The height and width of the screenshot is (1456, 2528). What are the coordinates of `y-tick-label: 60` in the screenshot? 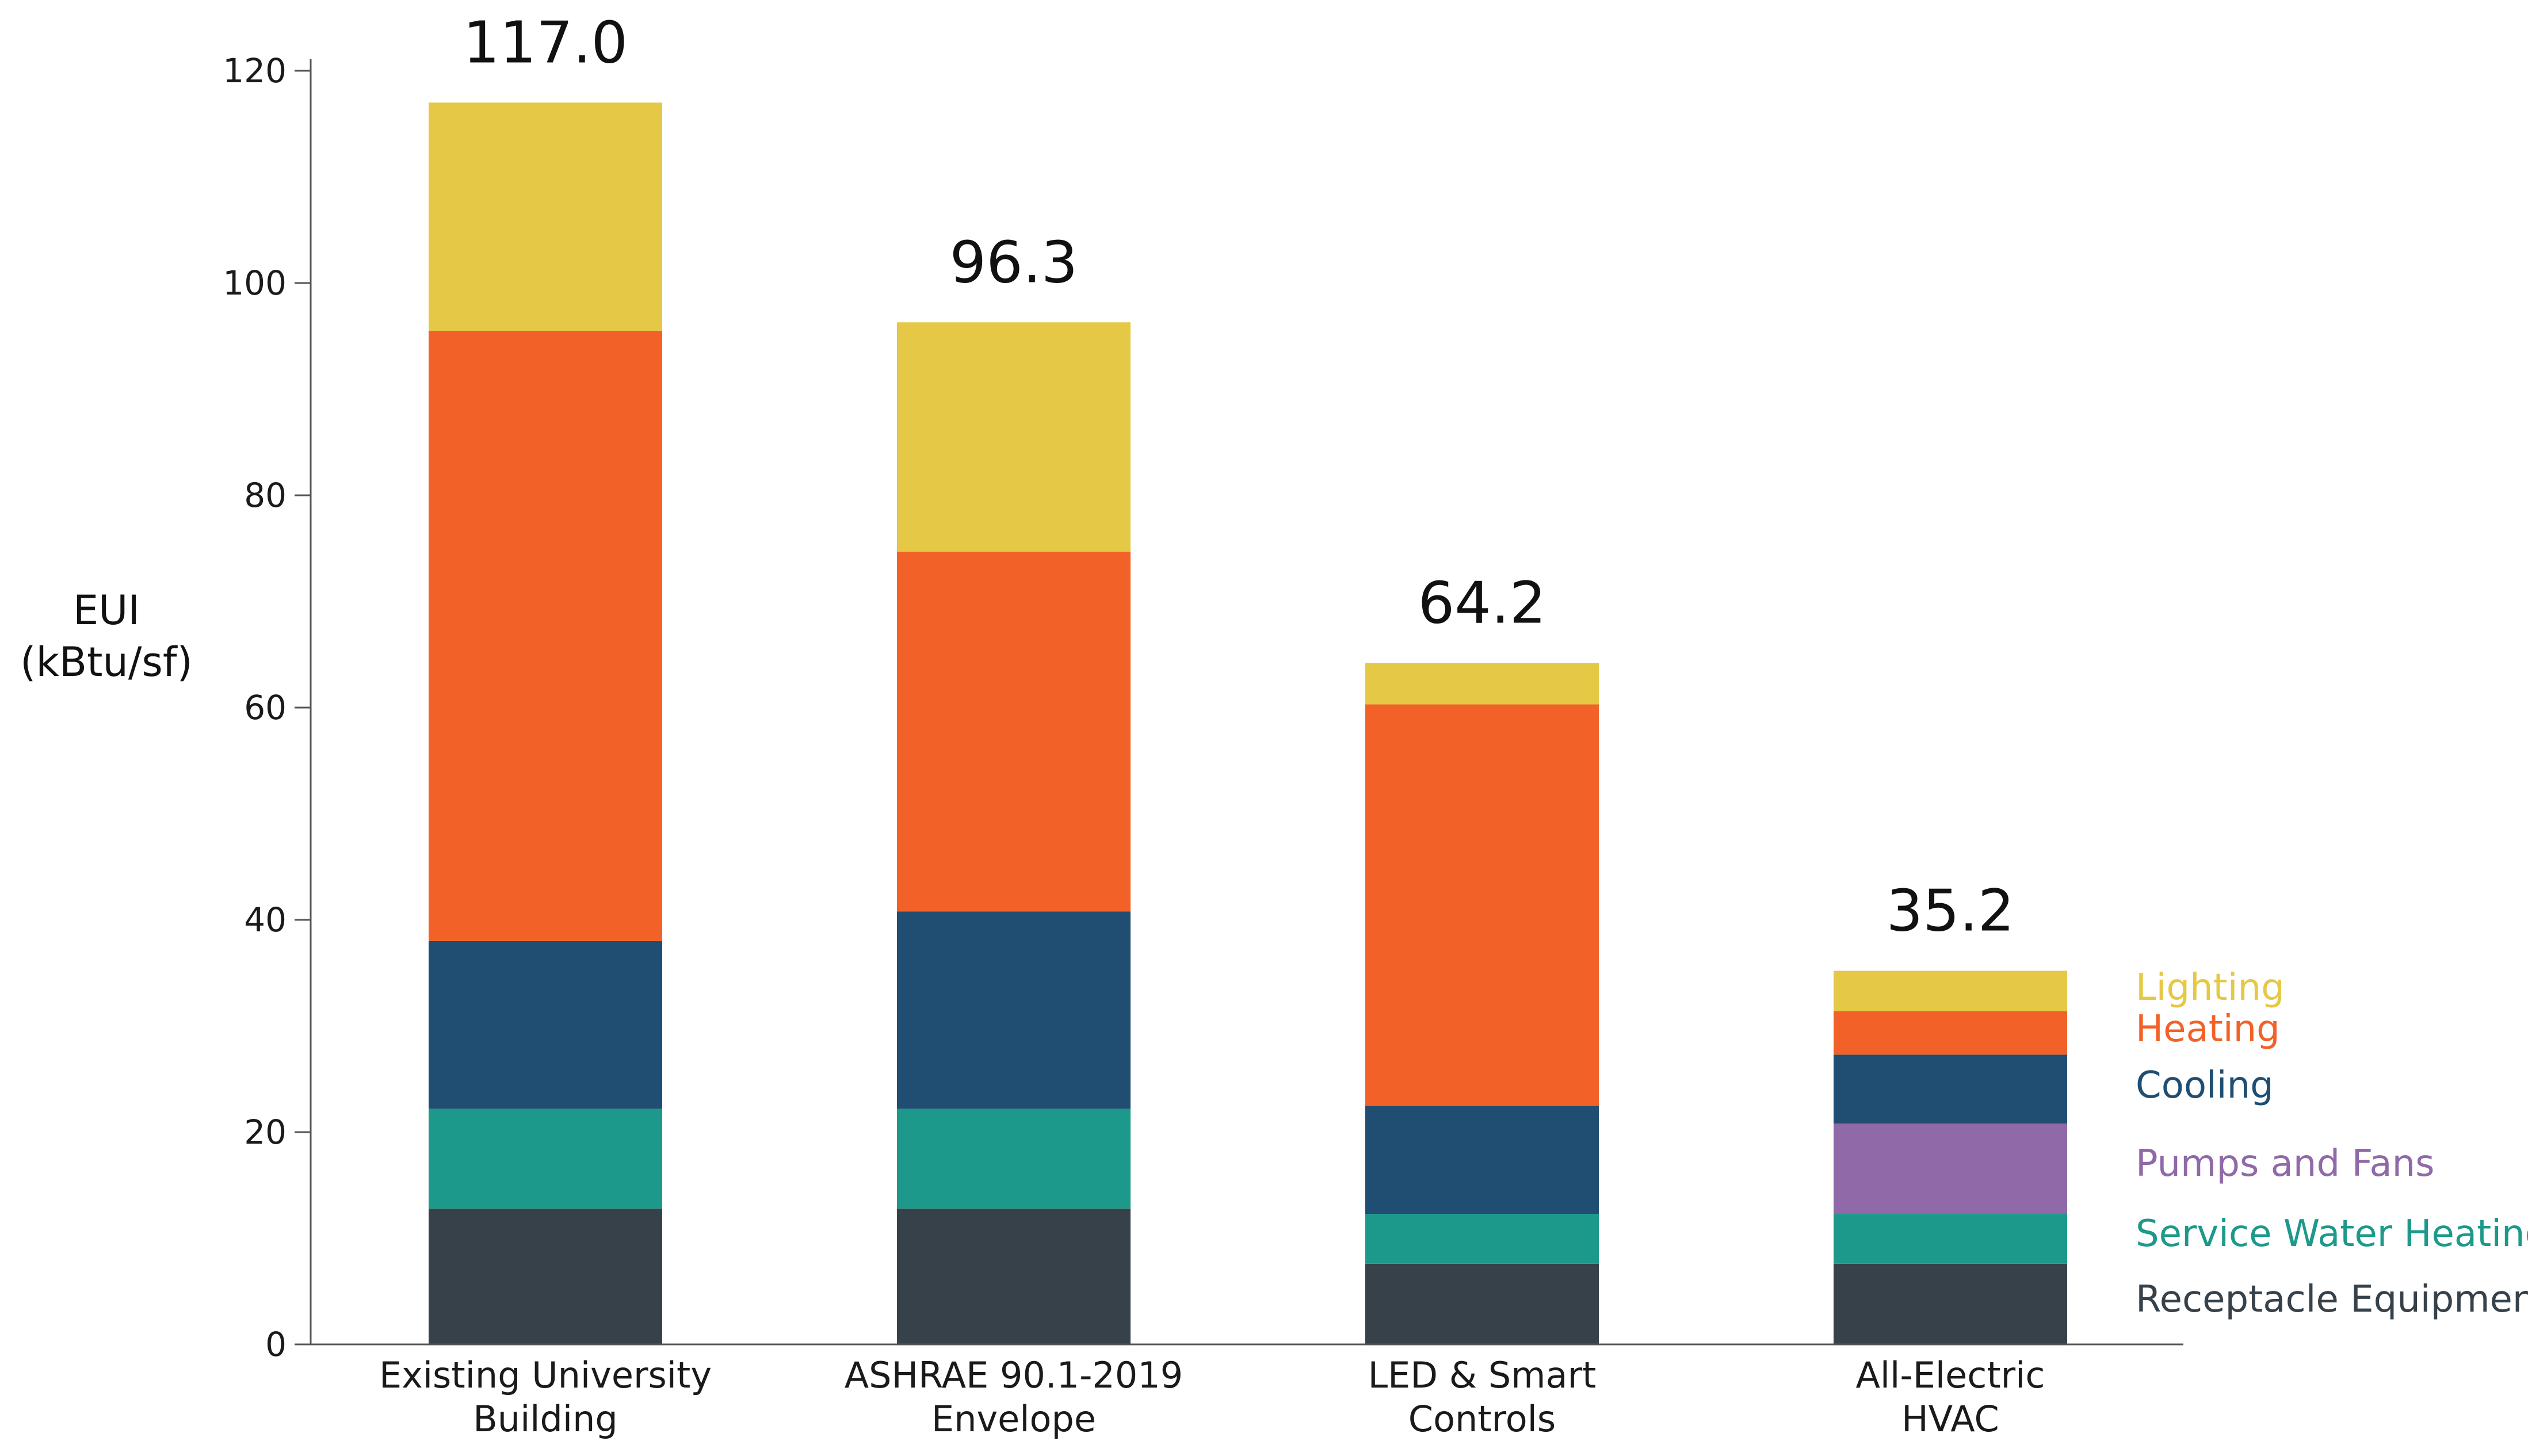 It's located at (265, 707).